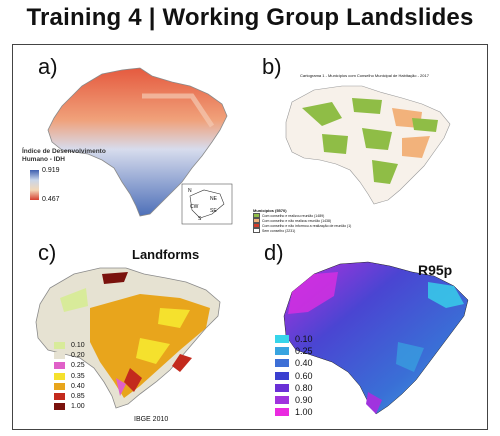 This screenshot has height=436, width=500. Describe the element at coordinates (213, 199) in the screenshot. I see `inset-label-ne: NE` at that location.